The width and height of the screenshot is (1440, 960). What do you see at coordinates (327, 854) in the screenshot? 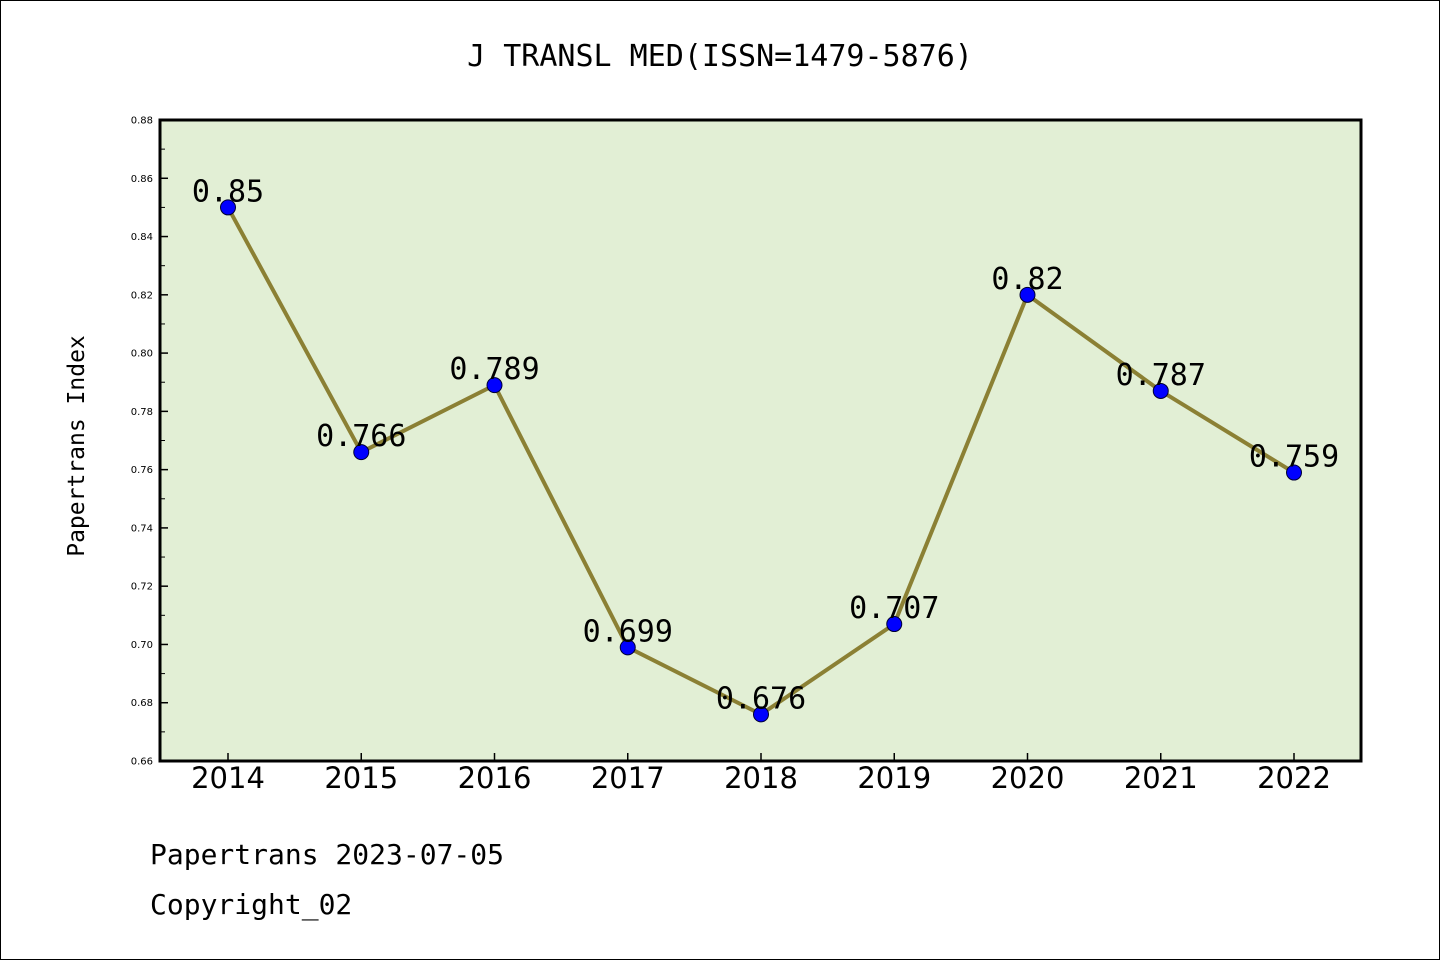
I see `footer-date: Papertrans 2023-07-05` at bounding box center [327, 854].